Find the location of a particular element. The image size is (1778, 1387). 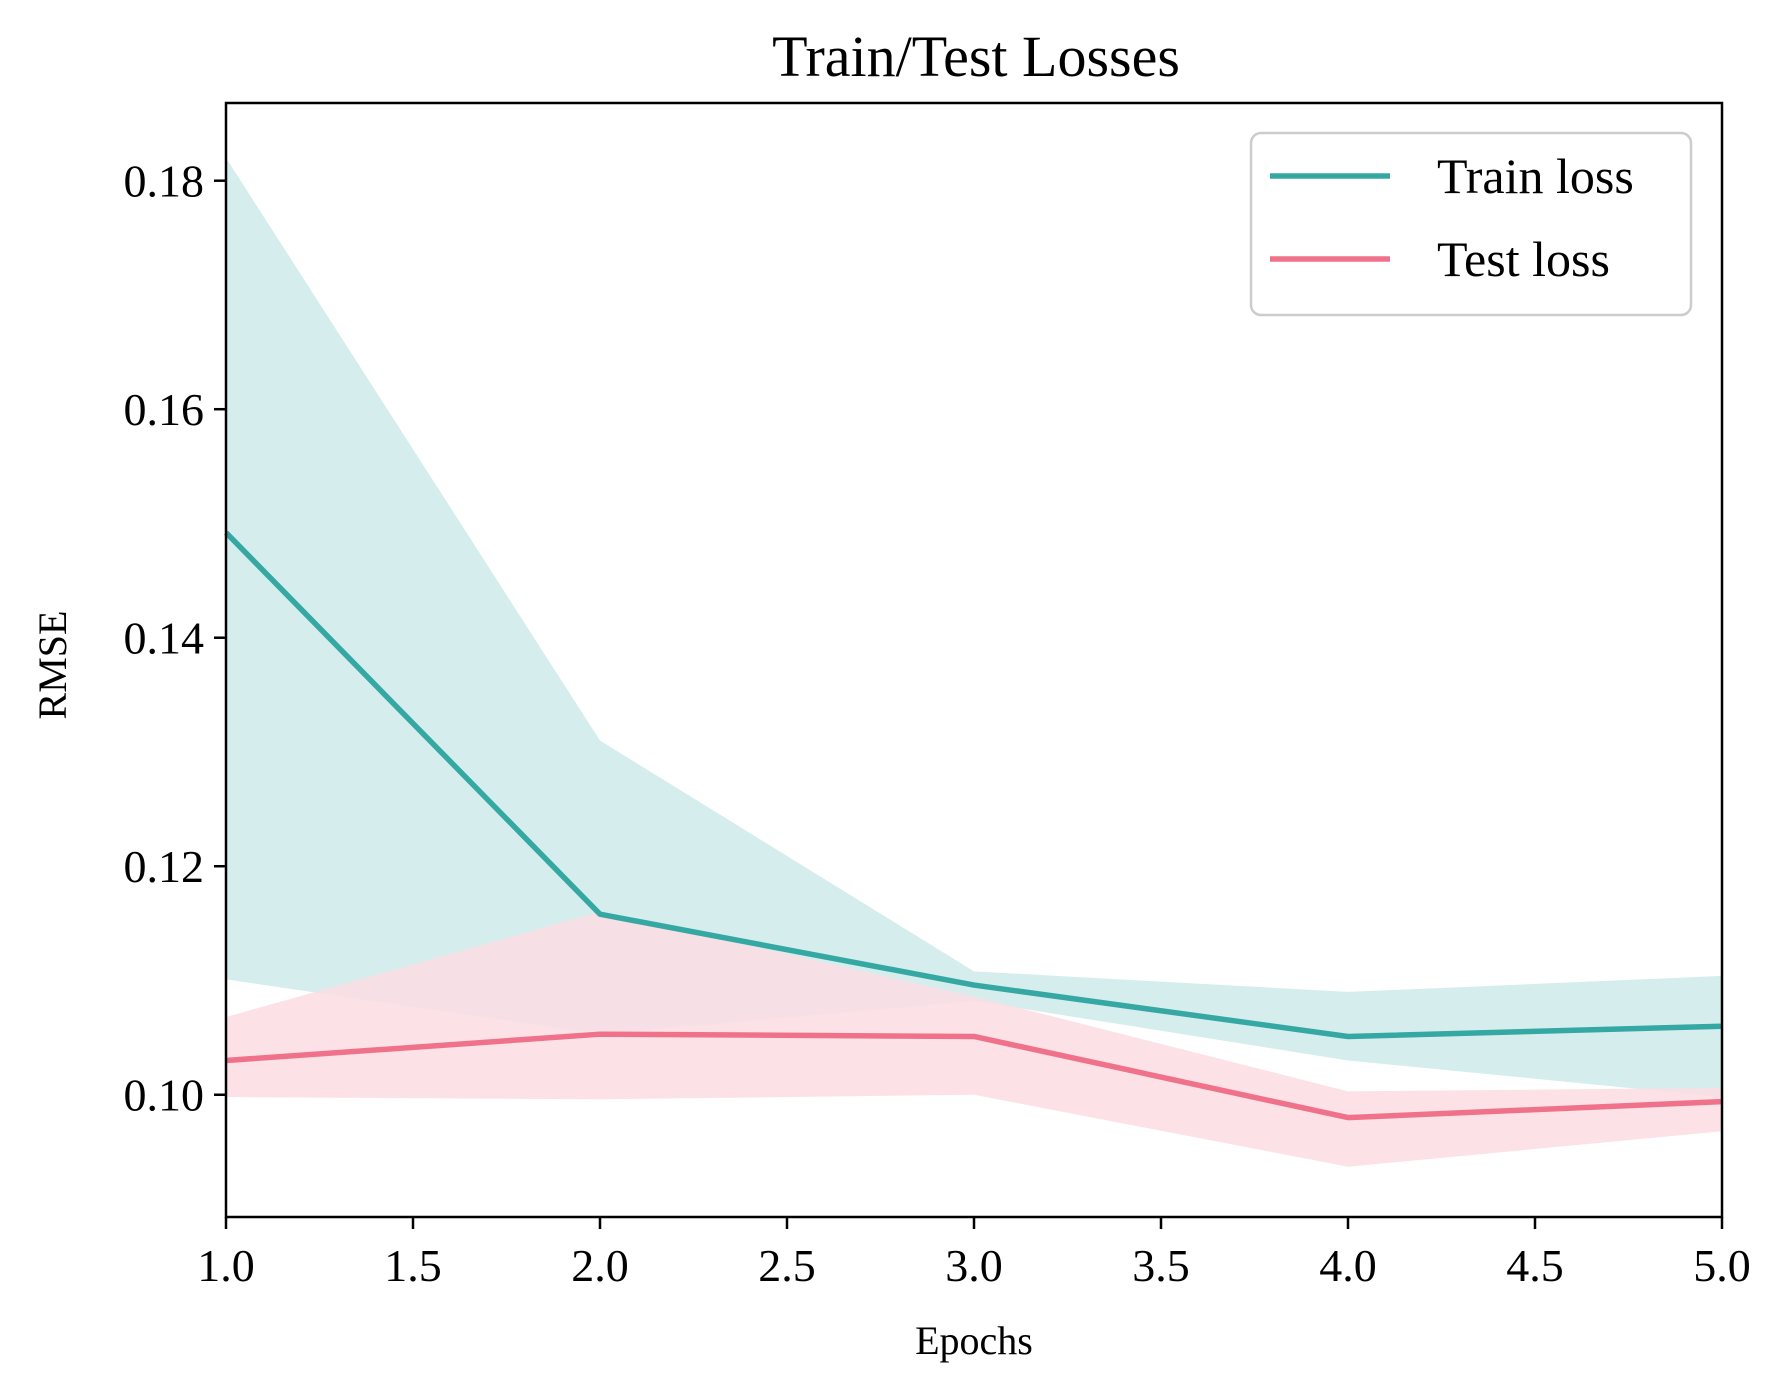

y-axis: 0.10 0.12 0.14 0.16 0.18 is located at coordinates (175, 638).